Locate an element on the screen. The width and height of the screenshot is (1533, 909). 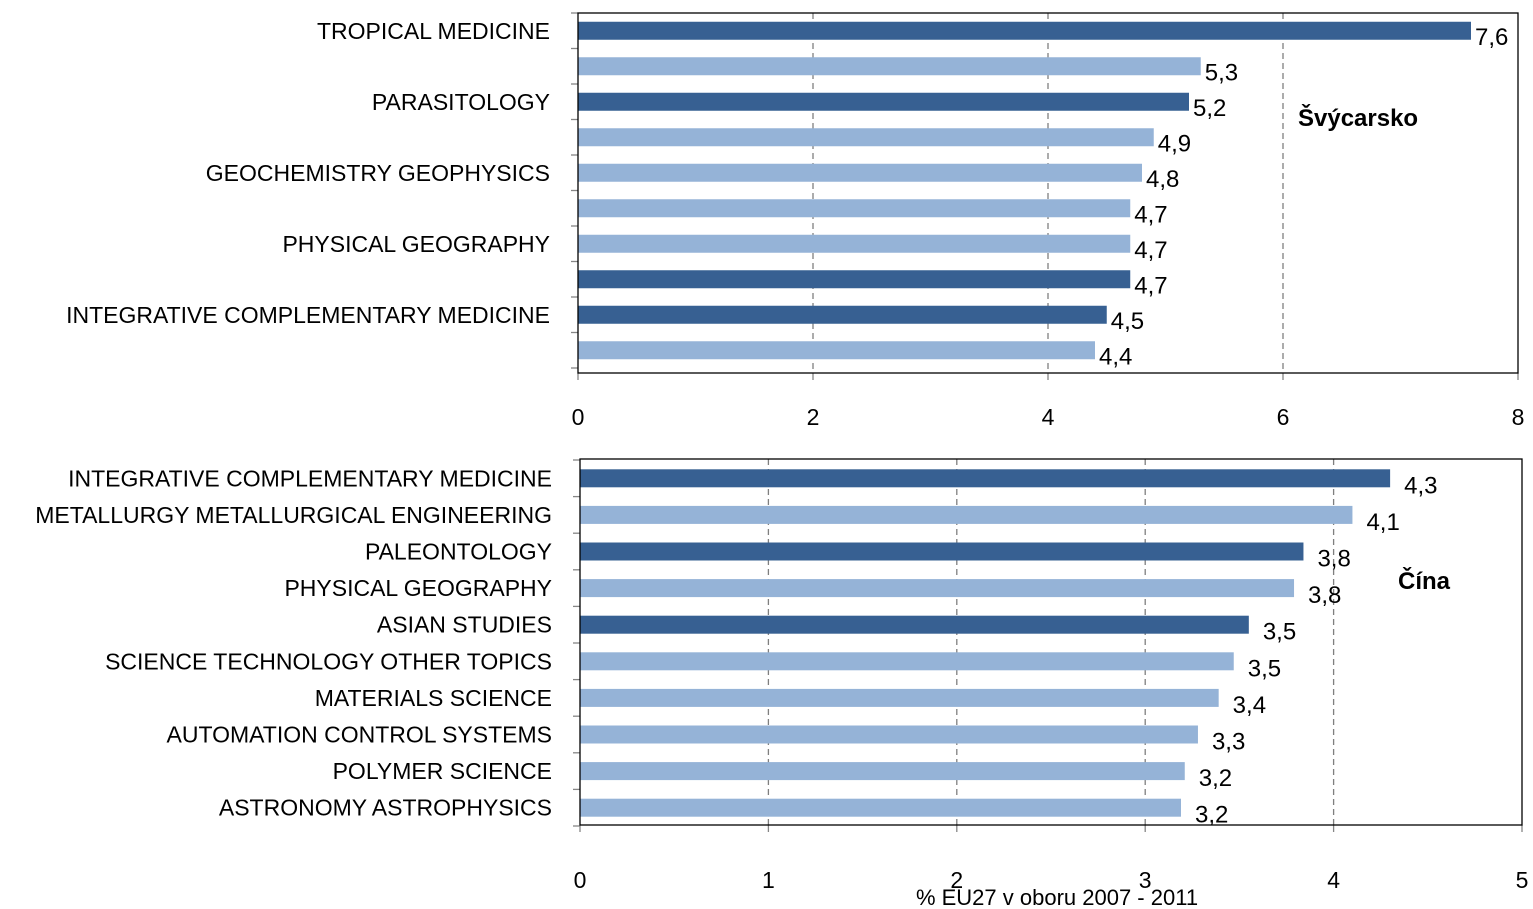
category-label: POLYMER SCIENCE is located at coordinates (442, 771).